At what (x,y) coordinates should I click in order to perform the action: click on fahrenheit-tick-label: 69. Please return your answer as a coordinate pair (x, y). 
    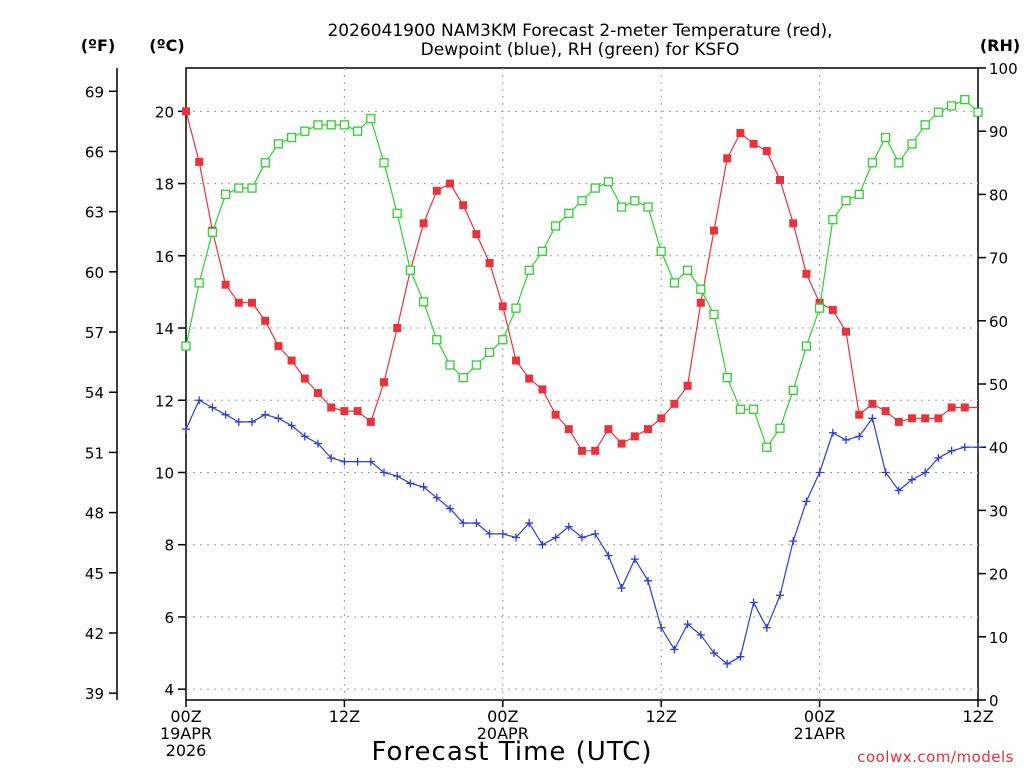
    Looking at the image, I should click on (94, 92).